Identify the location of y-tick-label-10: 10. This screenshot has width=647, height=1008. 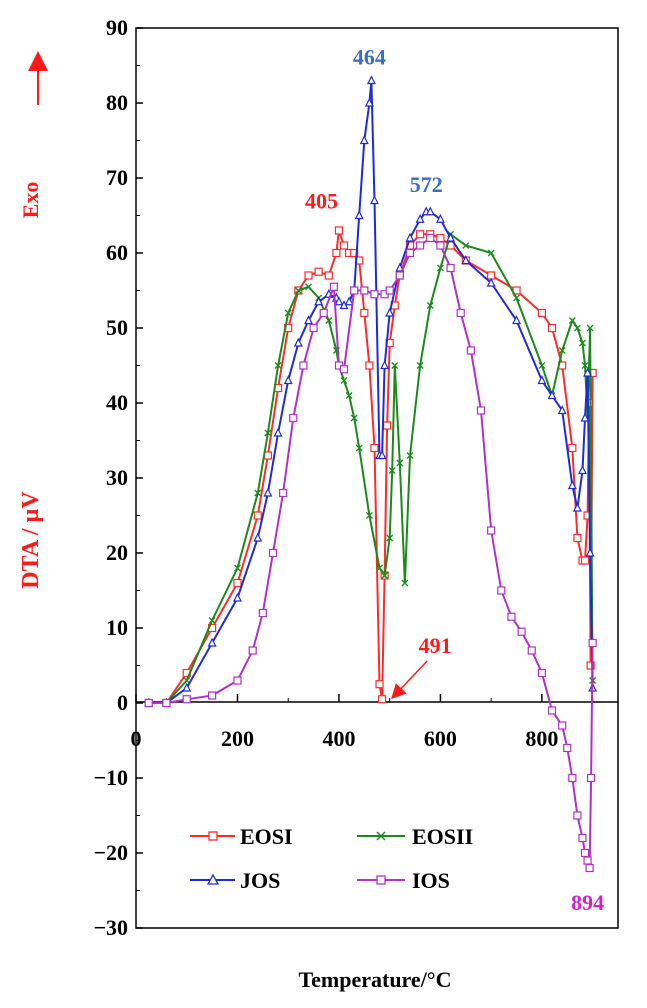
(117, 627).